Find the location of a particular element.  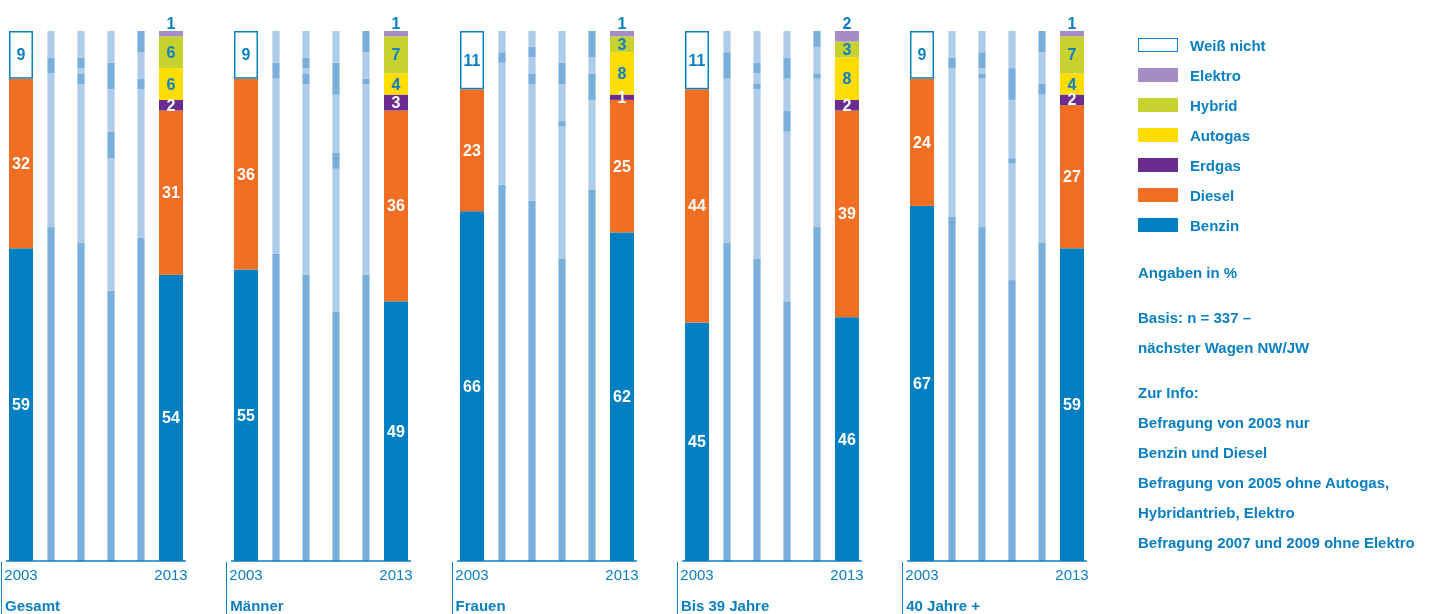

data-label: 67 is located at coordinates (922, 383).